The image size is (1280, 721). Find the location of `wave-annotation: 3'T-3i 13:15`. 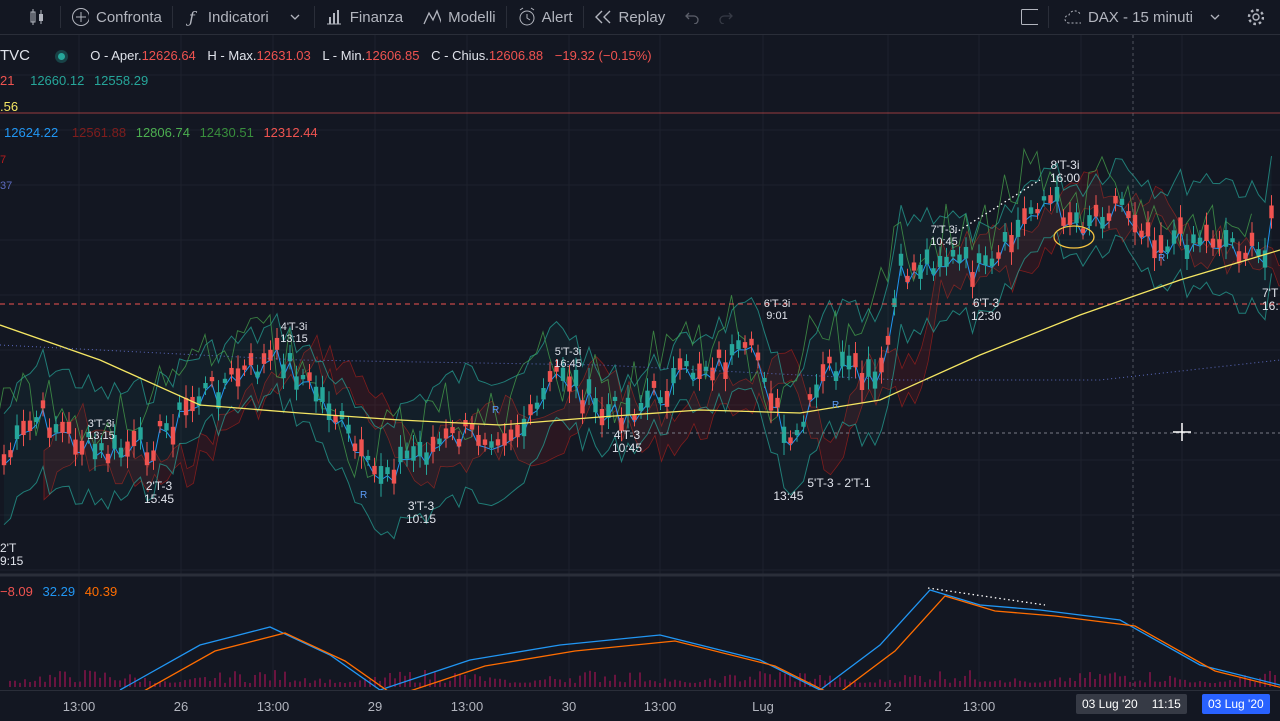

wave-annotation: 3'T-3i 13:15 is located at coordinates (101, 430).